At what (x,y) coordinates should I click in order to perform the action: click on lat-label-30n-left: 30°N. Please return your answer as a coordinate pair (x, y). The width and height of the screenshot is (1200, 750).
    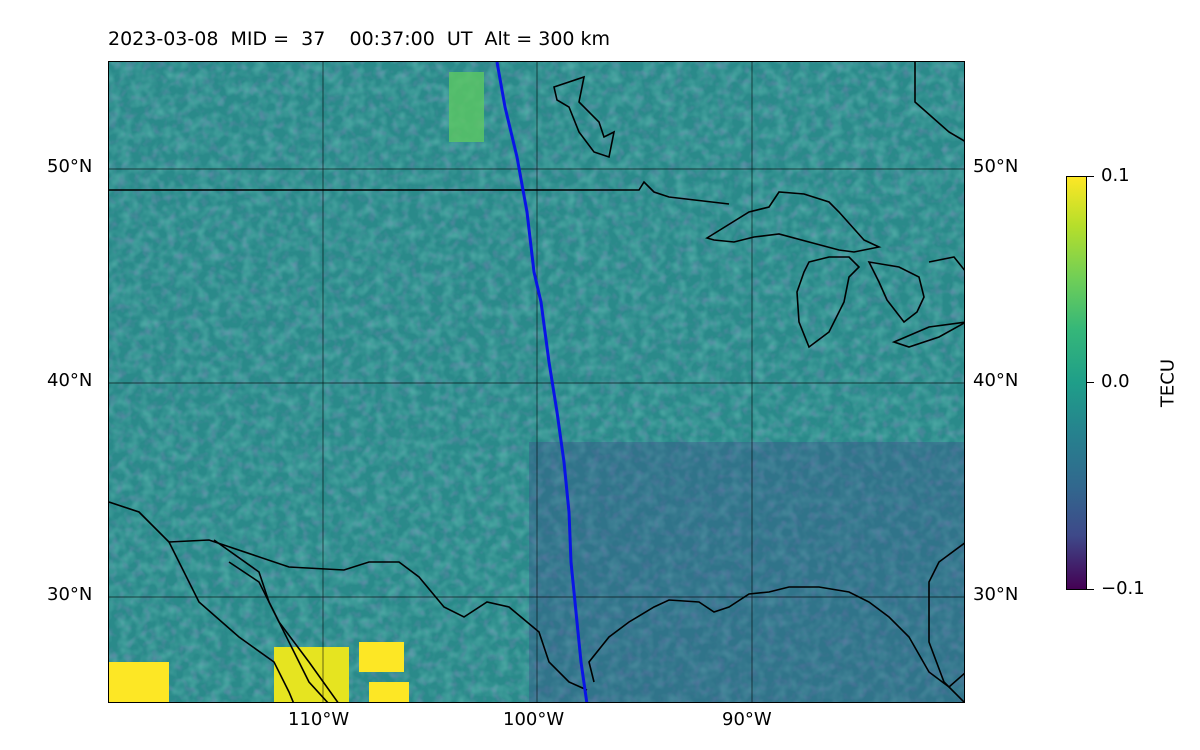
    Looking at the image, I should click on (70, 594).